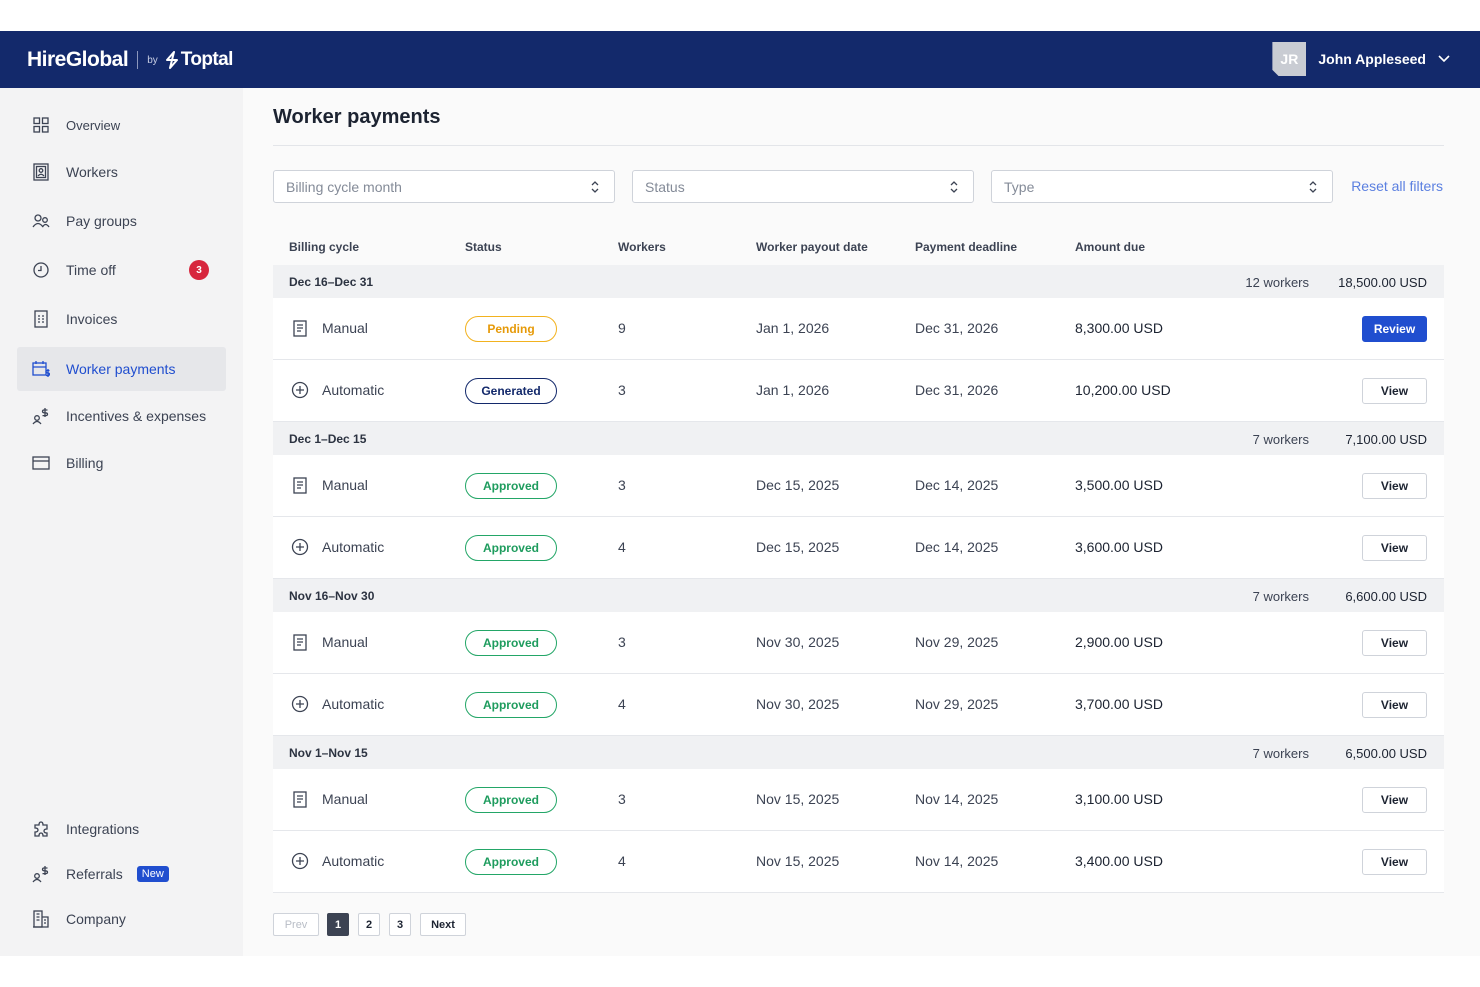 This screenshot has width=1480, height=987. Describe the element at coordinates (207, 59) in the screenshot. I see `toptal-wordmark: Toptal` at that location.